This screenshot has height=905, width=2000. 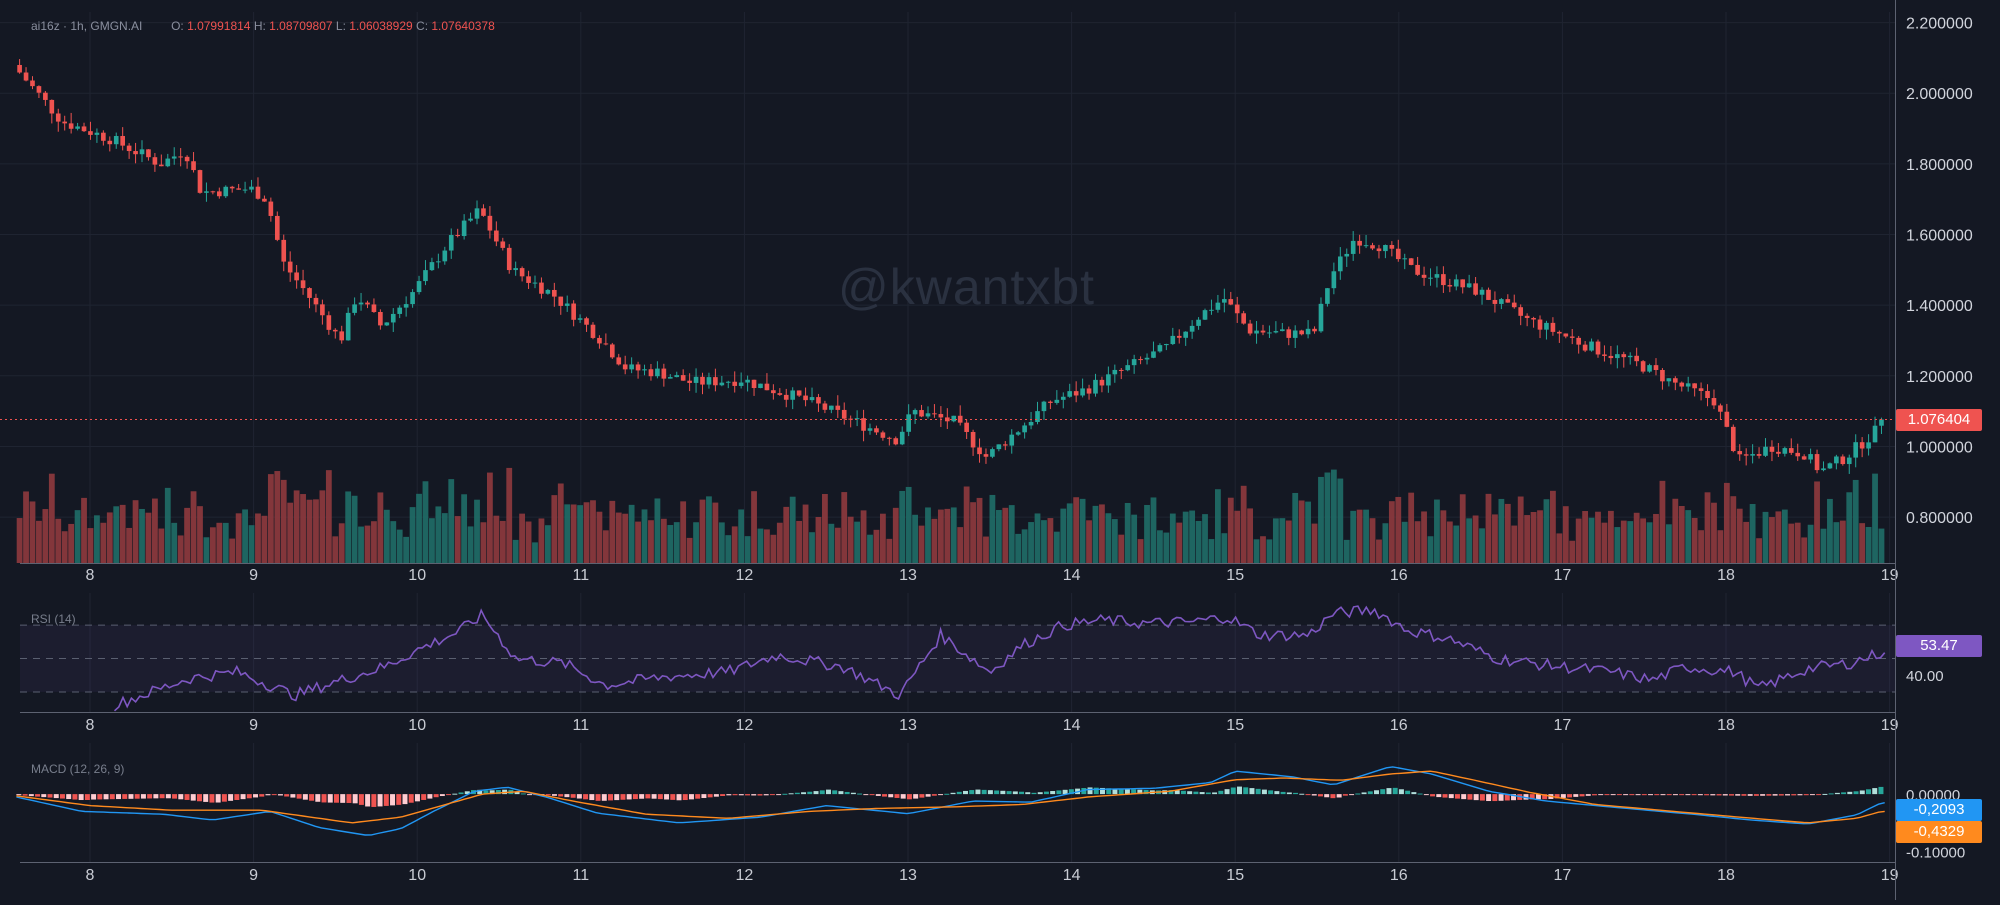 What do you see at coordinates (90, 875) in the screenshot?
I see `x-tick-label: 8` at bounding box center [90, 875].